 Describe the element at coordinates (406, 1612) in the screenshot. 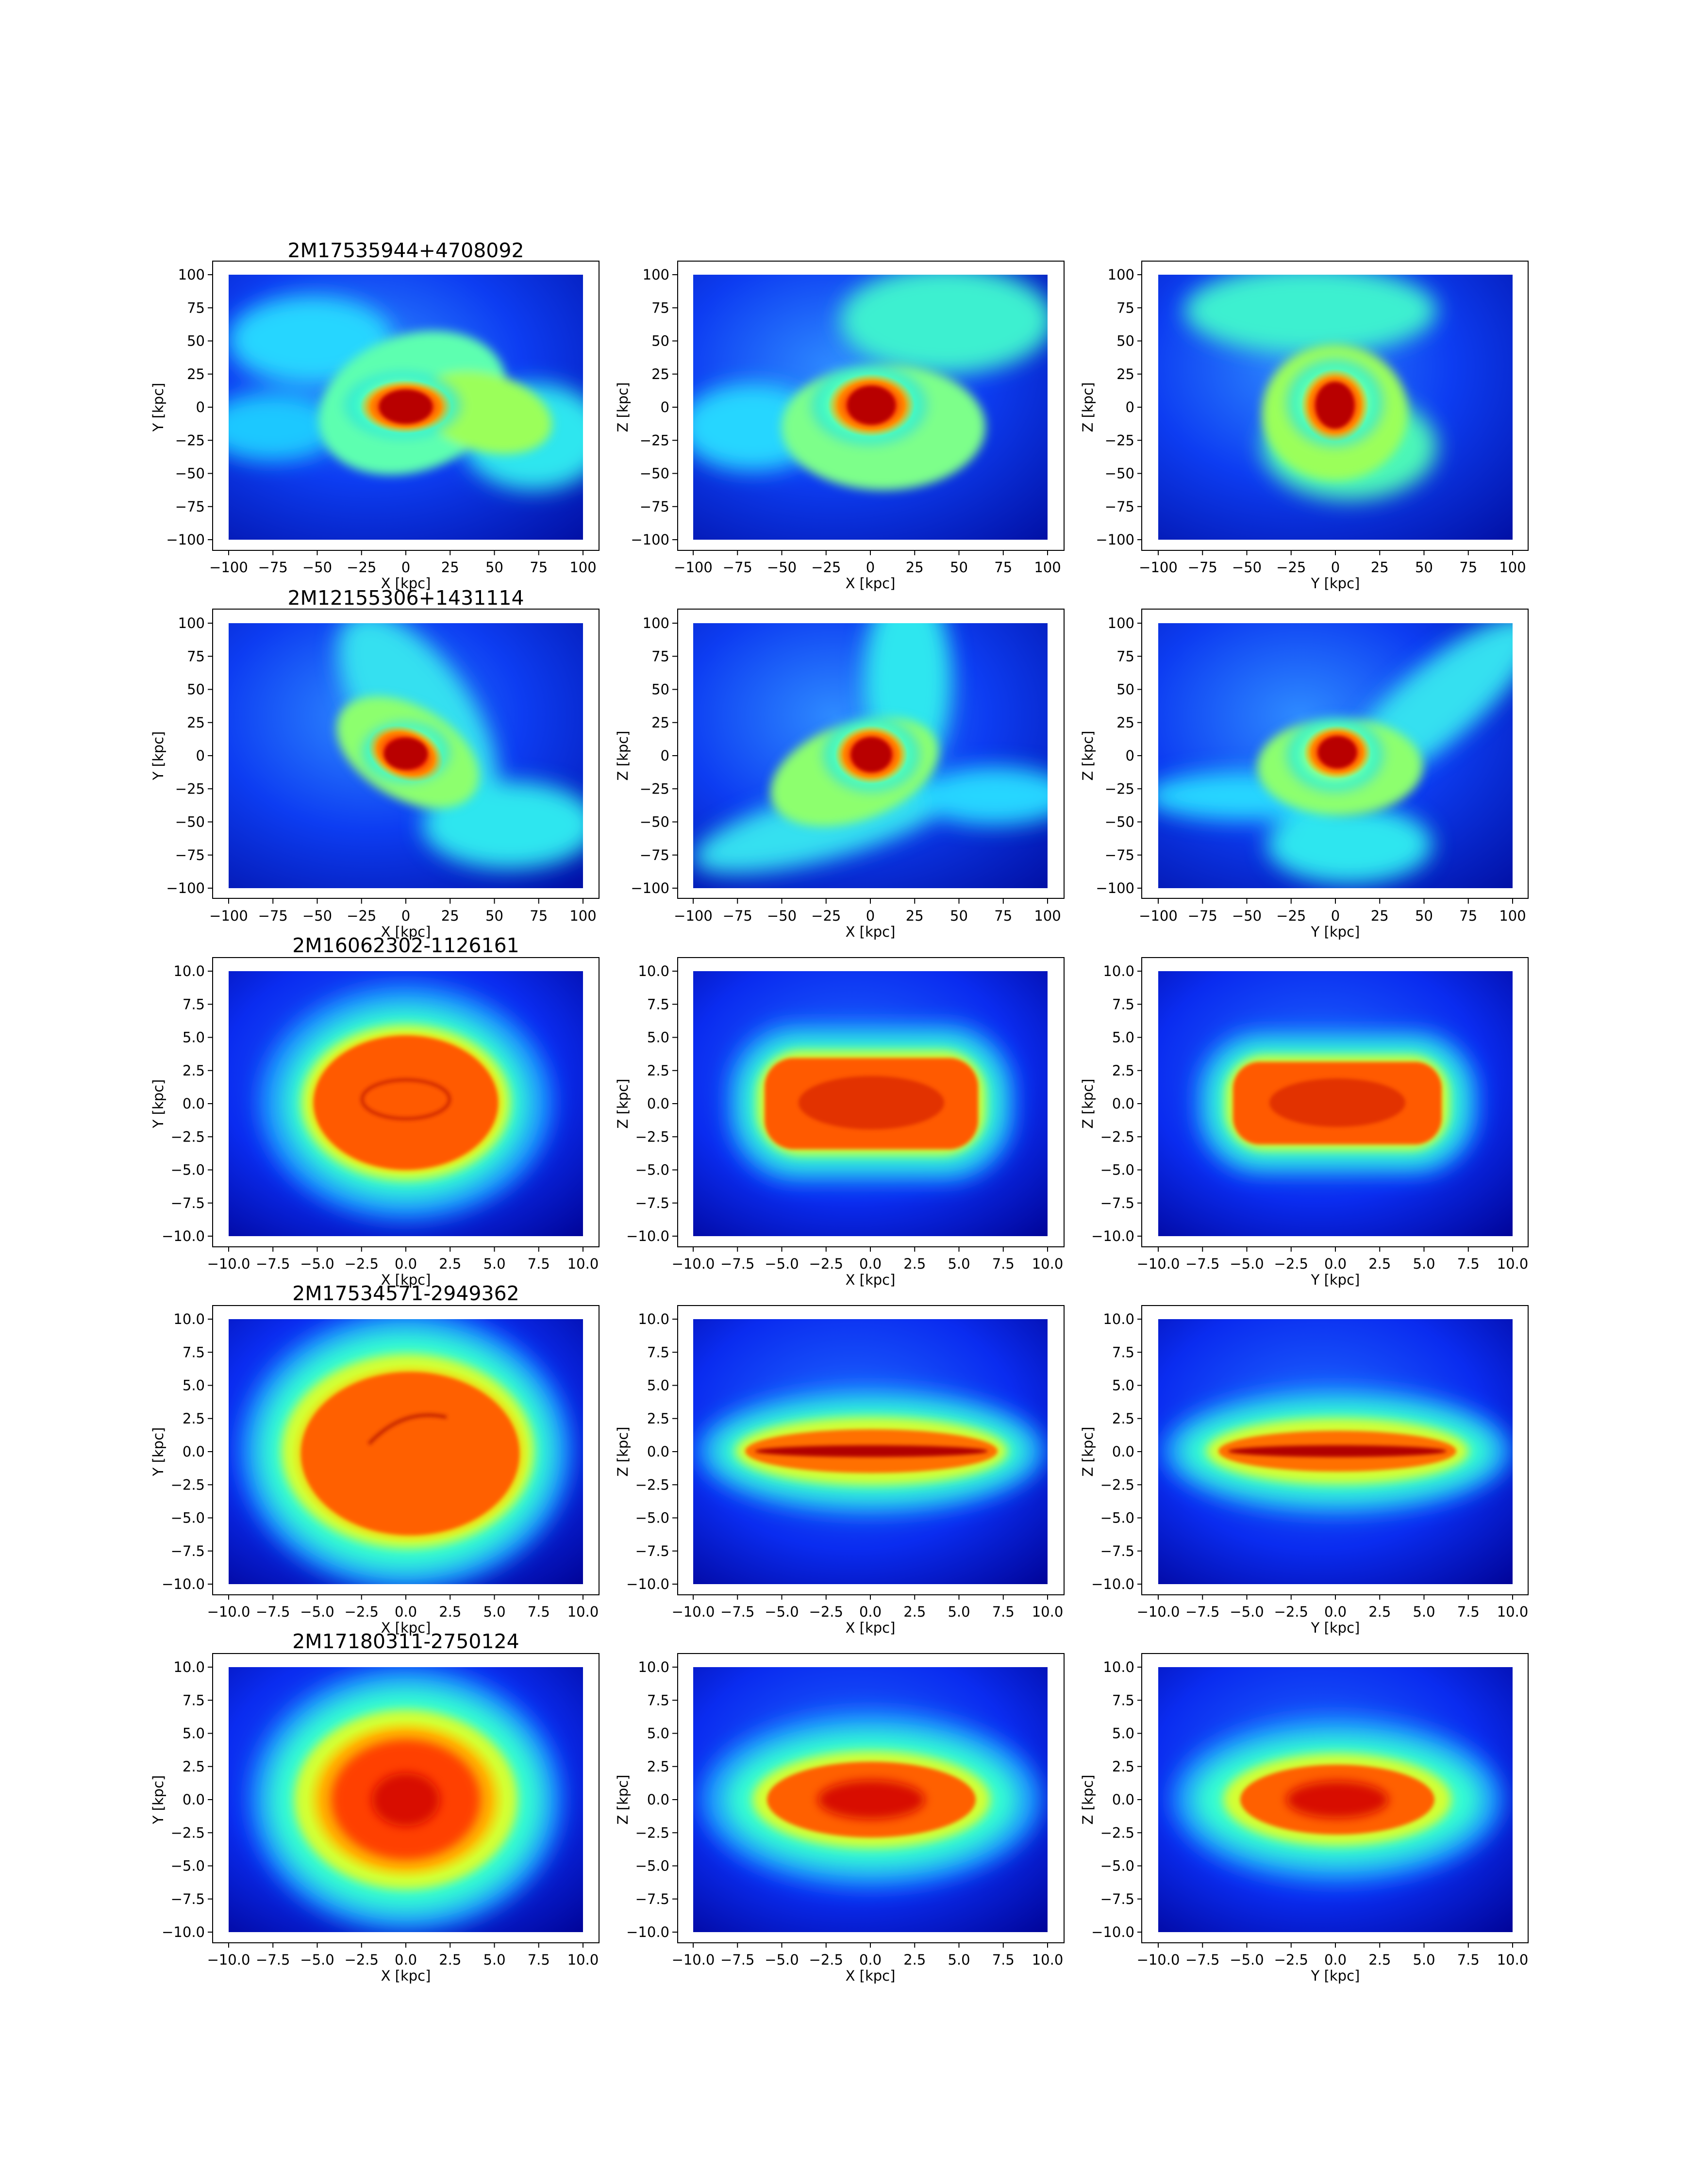

I see `x-tick-label: 0.0` at that location.